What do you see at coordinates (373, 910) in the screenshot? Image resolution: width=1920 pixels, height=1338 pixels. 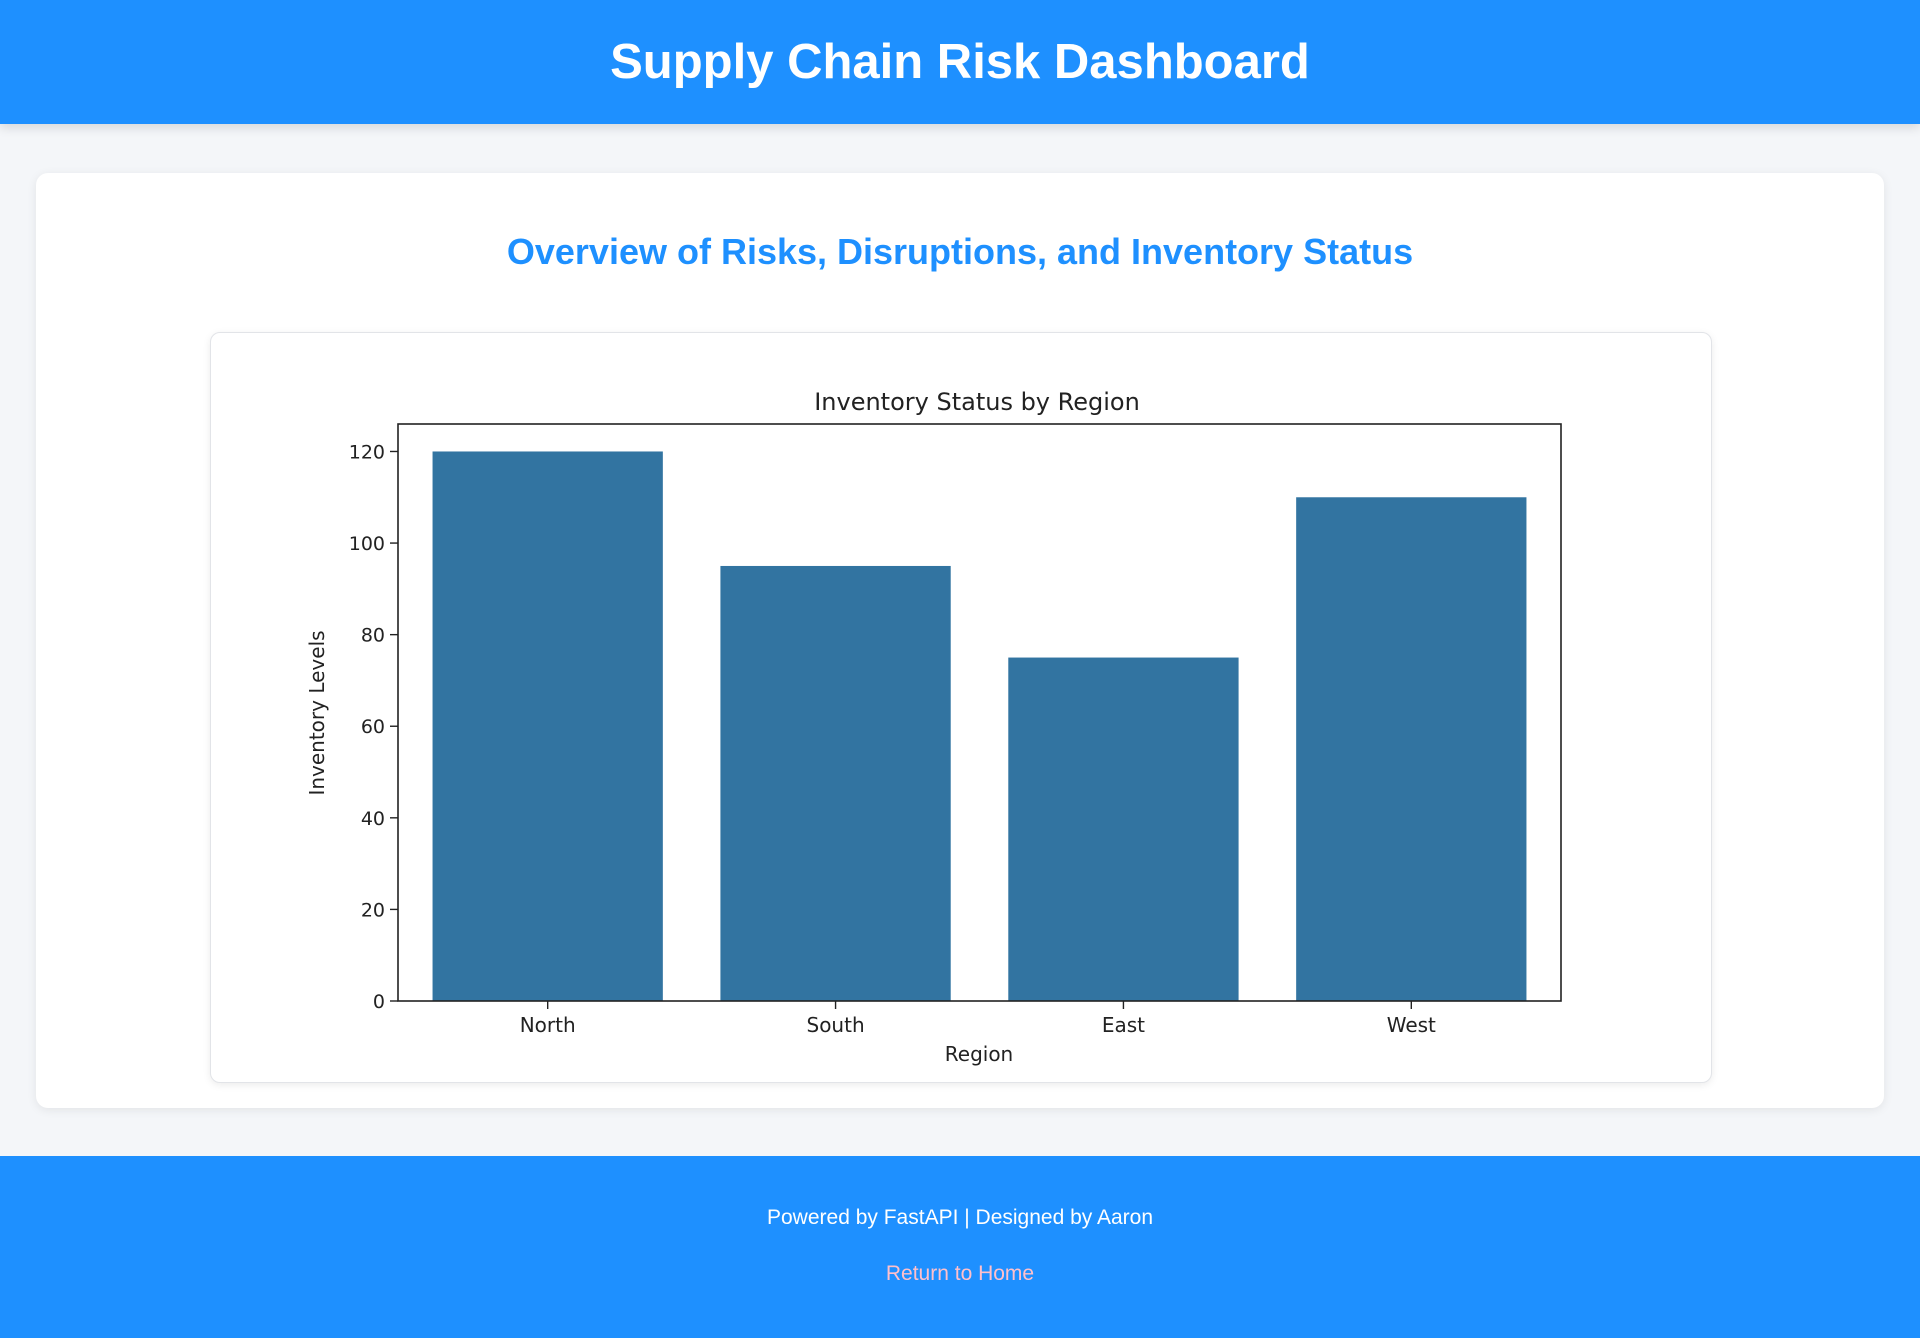 I see `y-tick-label: 20` at bounding box center [373, 910].